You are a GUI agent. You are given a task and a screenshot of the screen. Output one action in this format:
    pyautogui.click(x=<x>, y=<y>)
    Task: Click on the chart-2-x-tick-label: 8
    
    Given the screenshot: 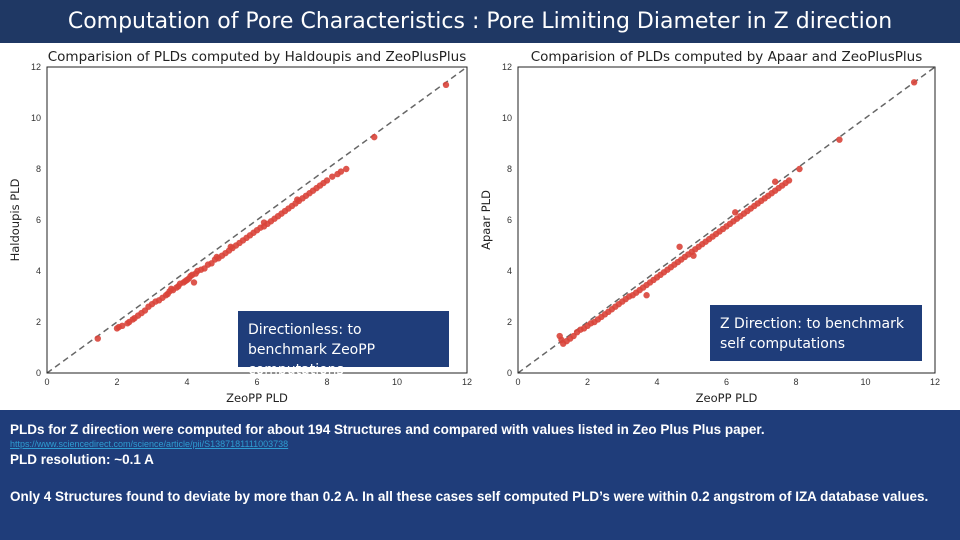 What is the action you would take?
    pyautogui.click(x=795, y=382)
    